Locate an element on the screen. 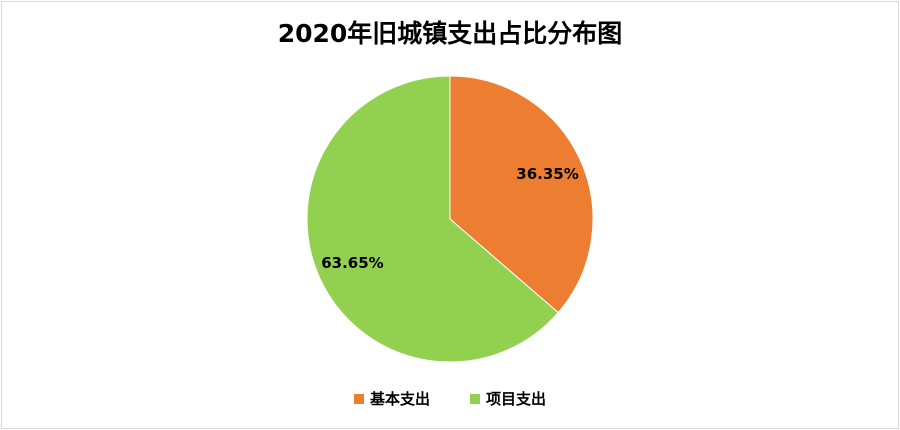  chart-title: 2020年旧城镇支出占比分布图 is located at coordinates (450, 33).